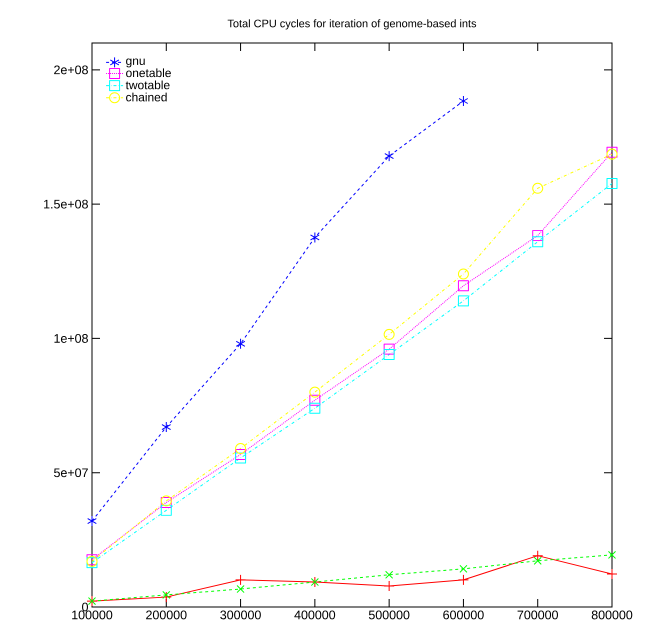  Describe the element at coordinates (135, 63) in the screenshot. I see `legend-label: gnu` at that location.